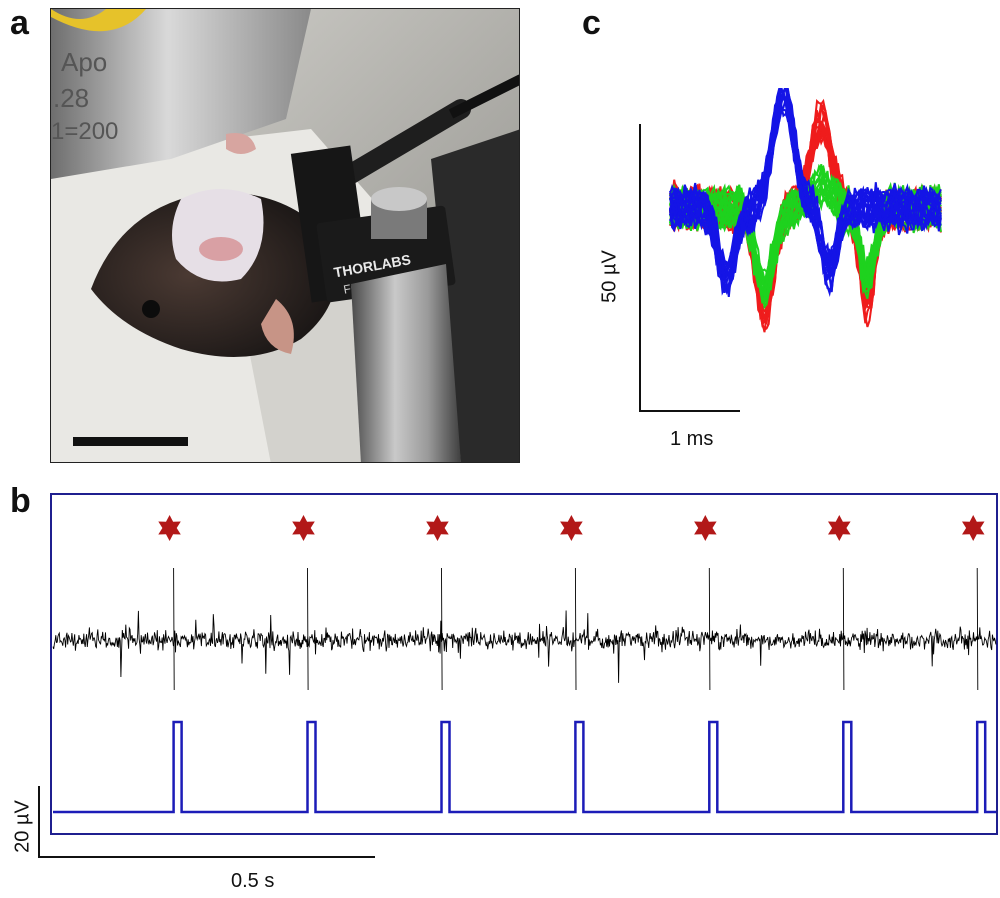 This screenshot has height=898, width=1000. I want to click on cranial-window, so click(218, 235).